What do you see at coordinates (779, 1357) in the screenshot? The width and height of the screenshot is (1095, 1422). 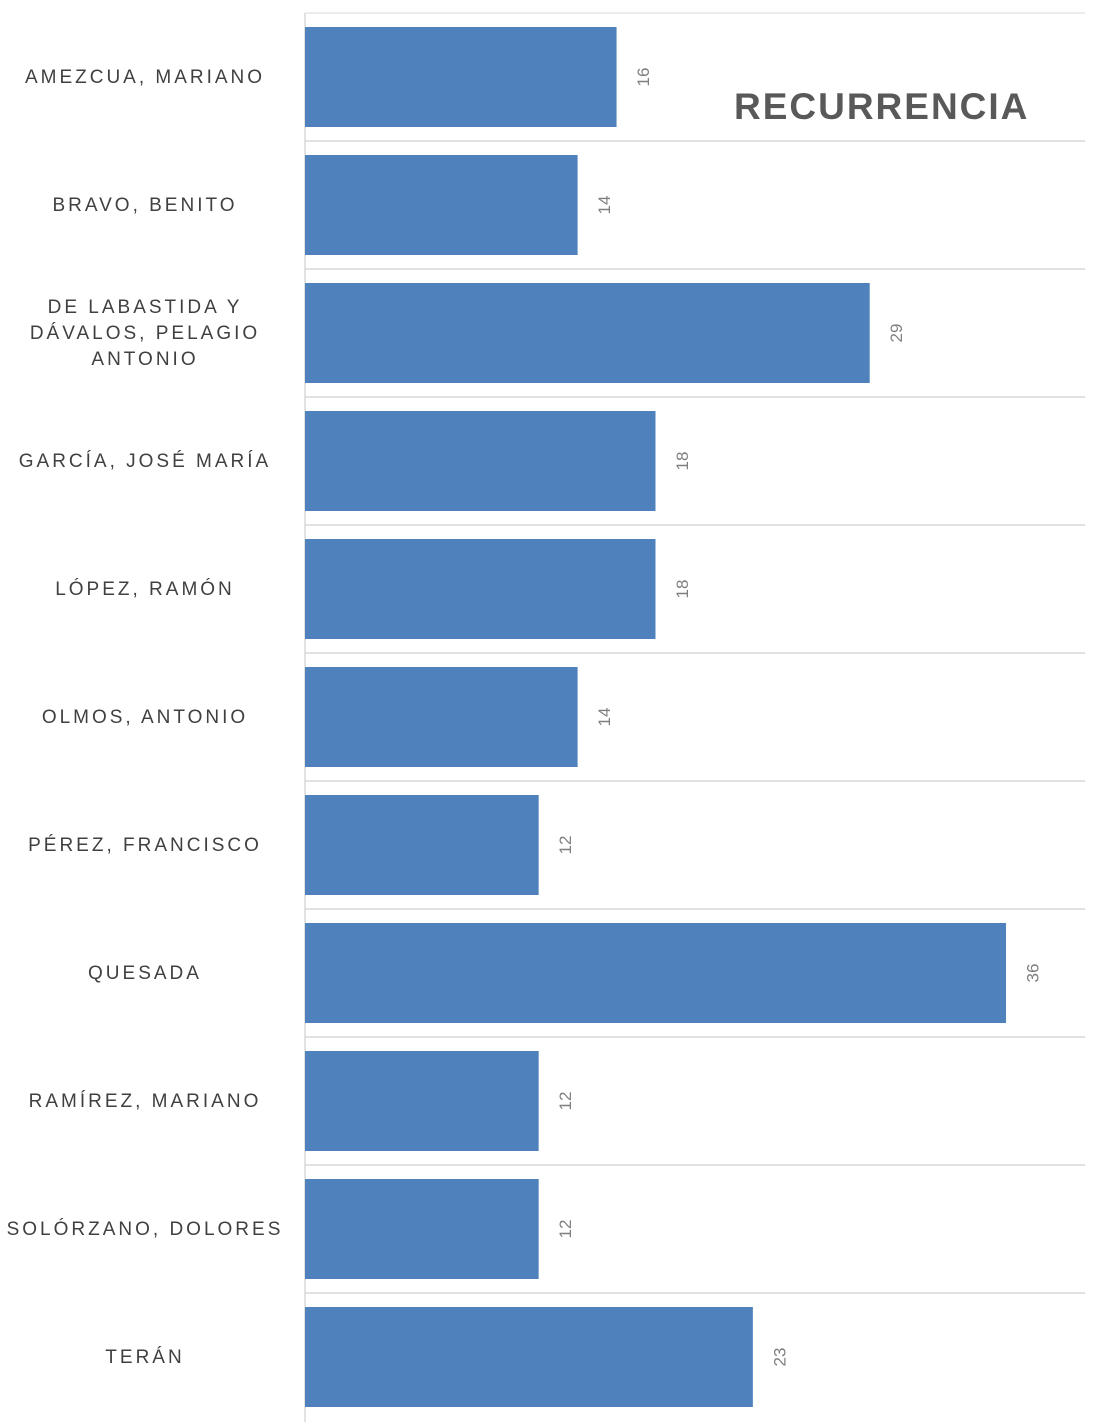 I see `data-label: 23` at bounding box center [779, 1357].